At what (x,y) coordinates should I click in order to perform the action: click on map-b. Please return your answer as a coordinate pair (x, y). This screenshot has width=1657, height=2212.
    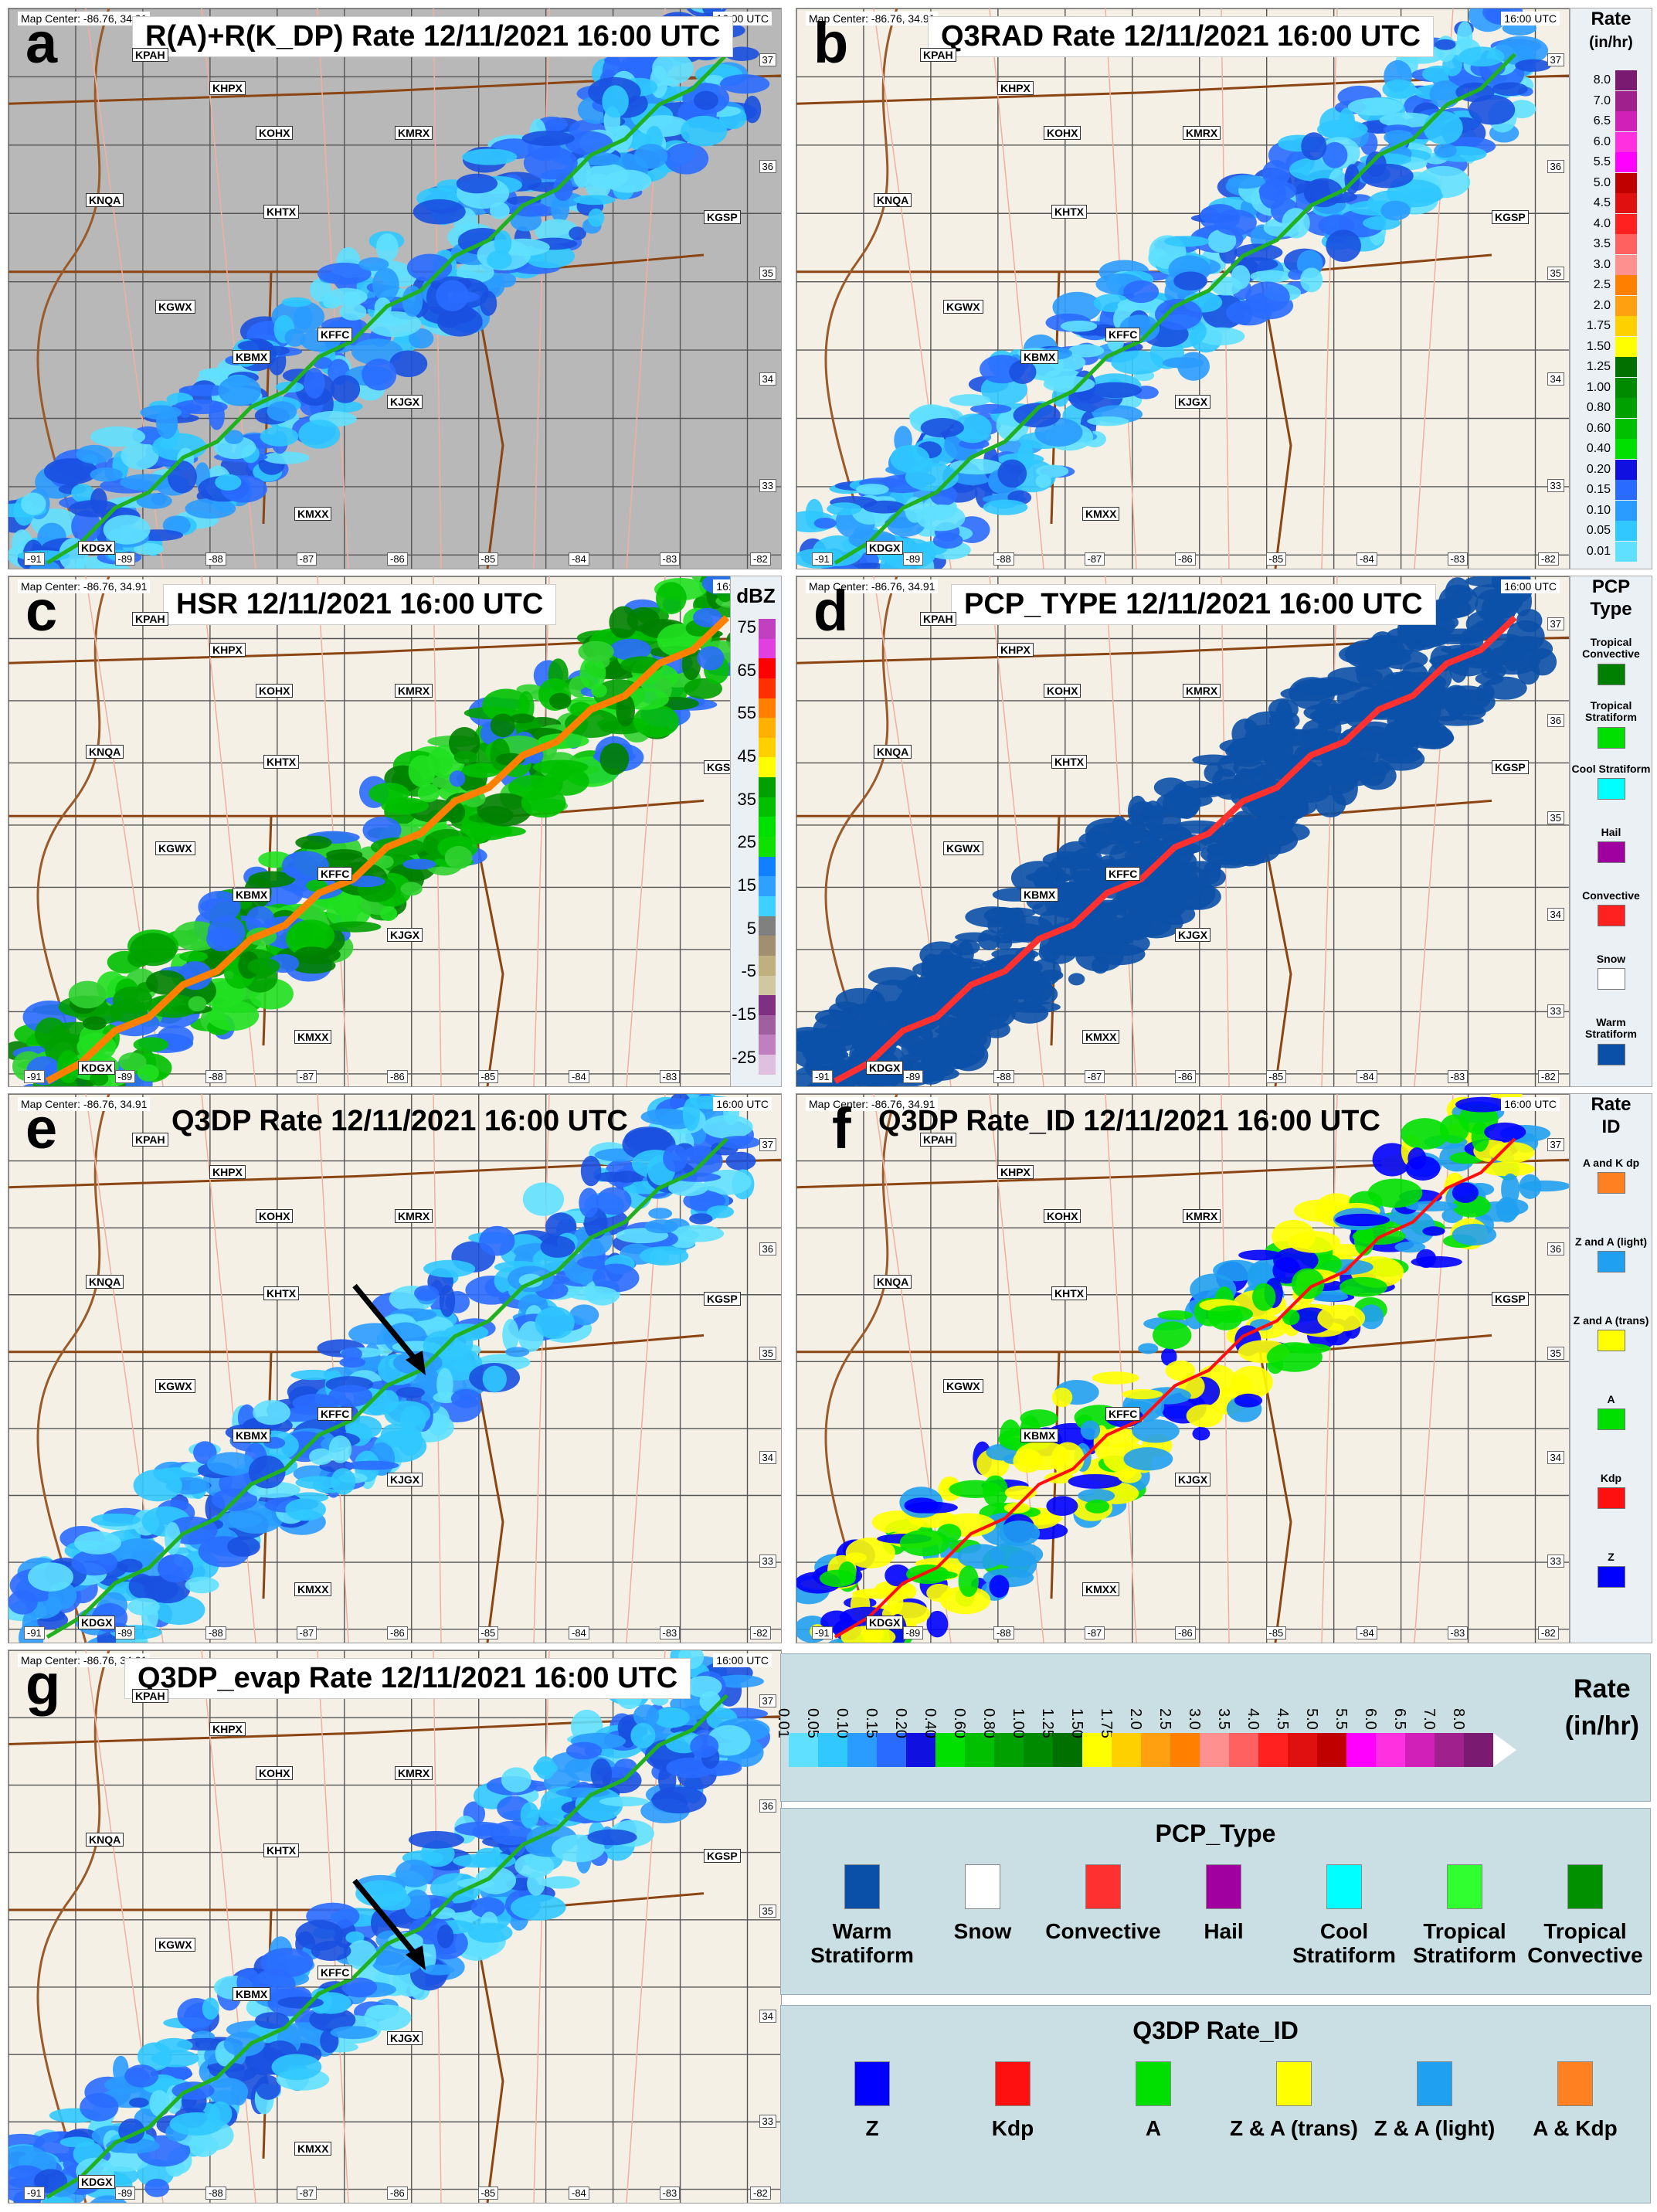
    Looking at the image, I should click on (1182, 288).